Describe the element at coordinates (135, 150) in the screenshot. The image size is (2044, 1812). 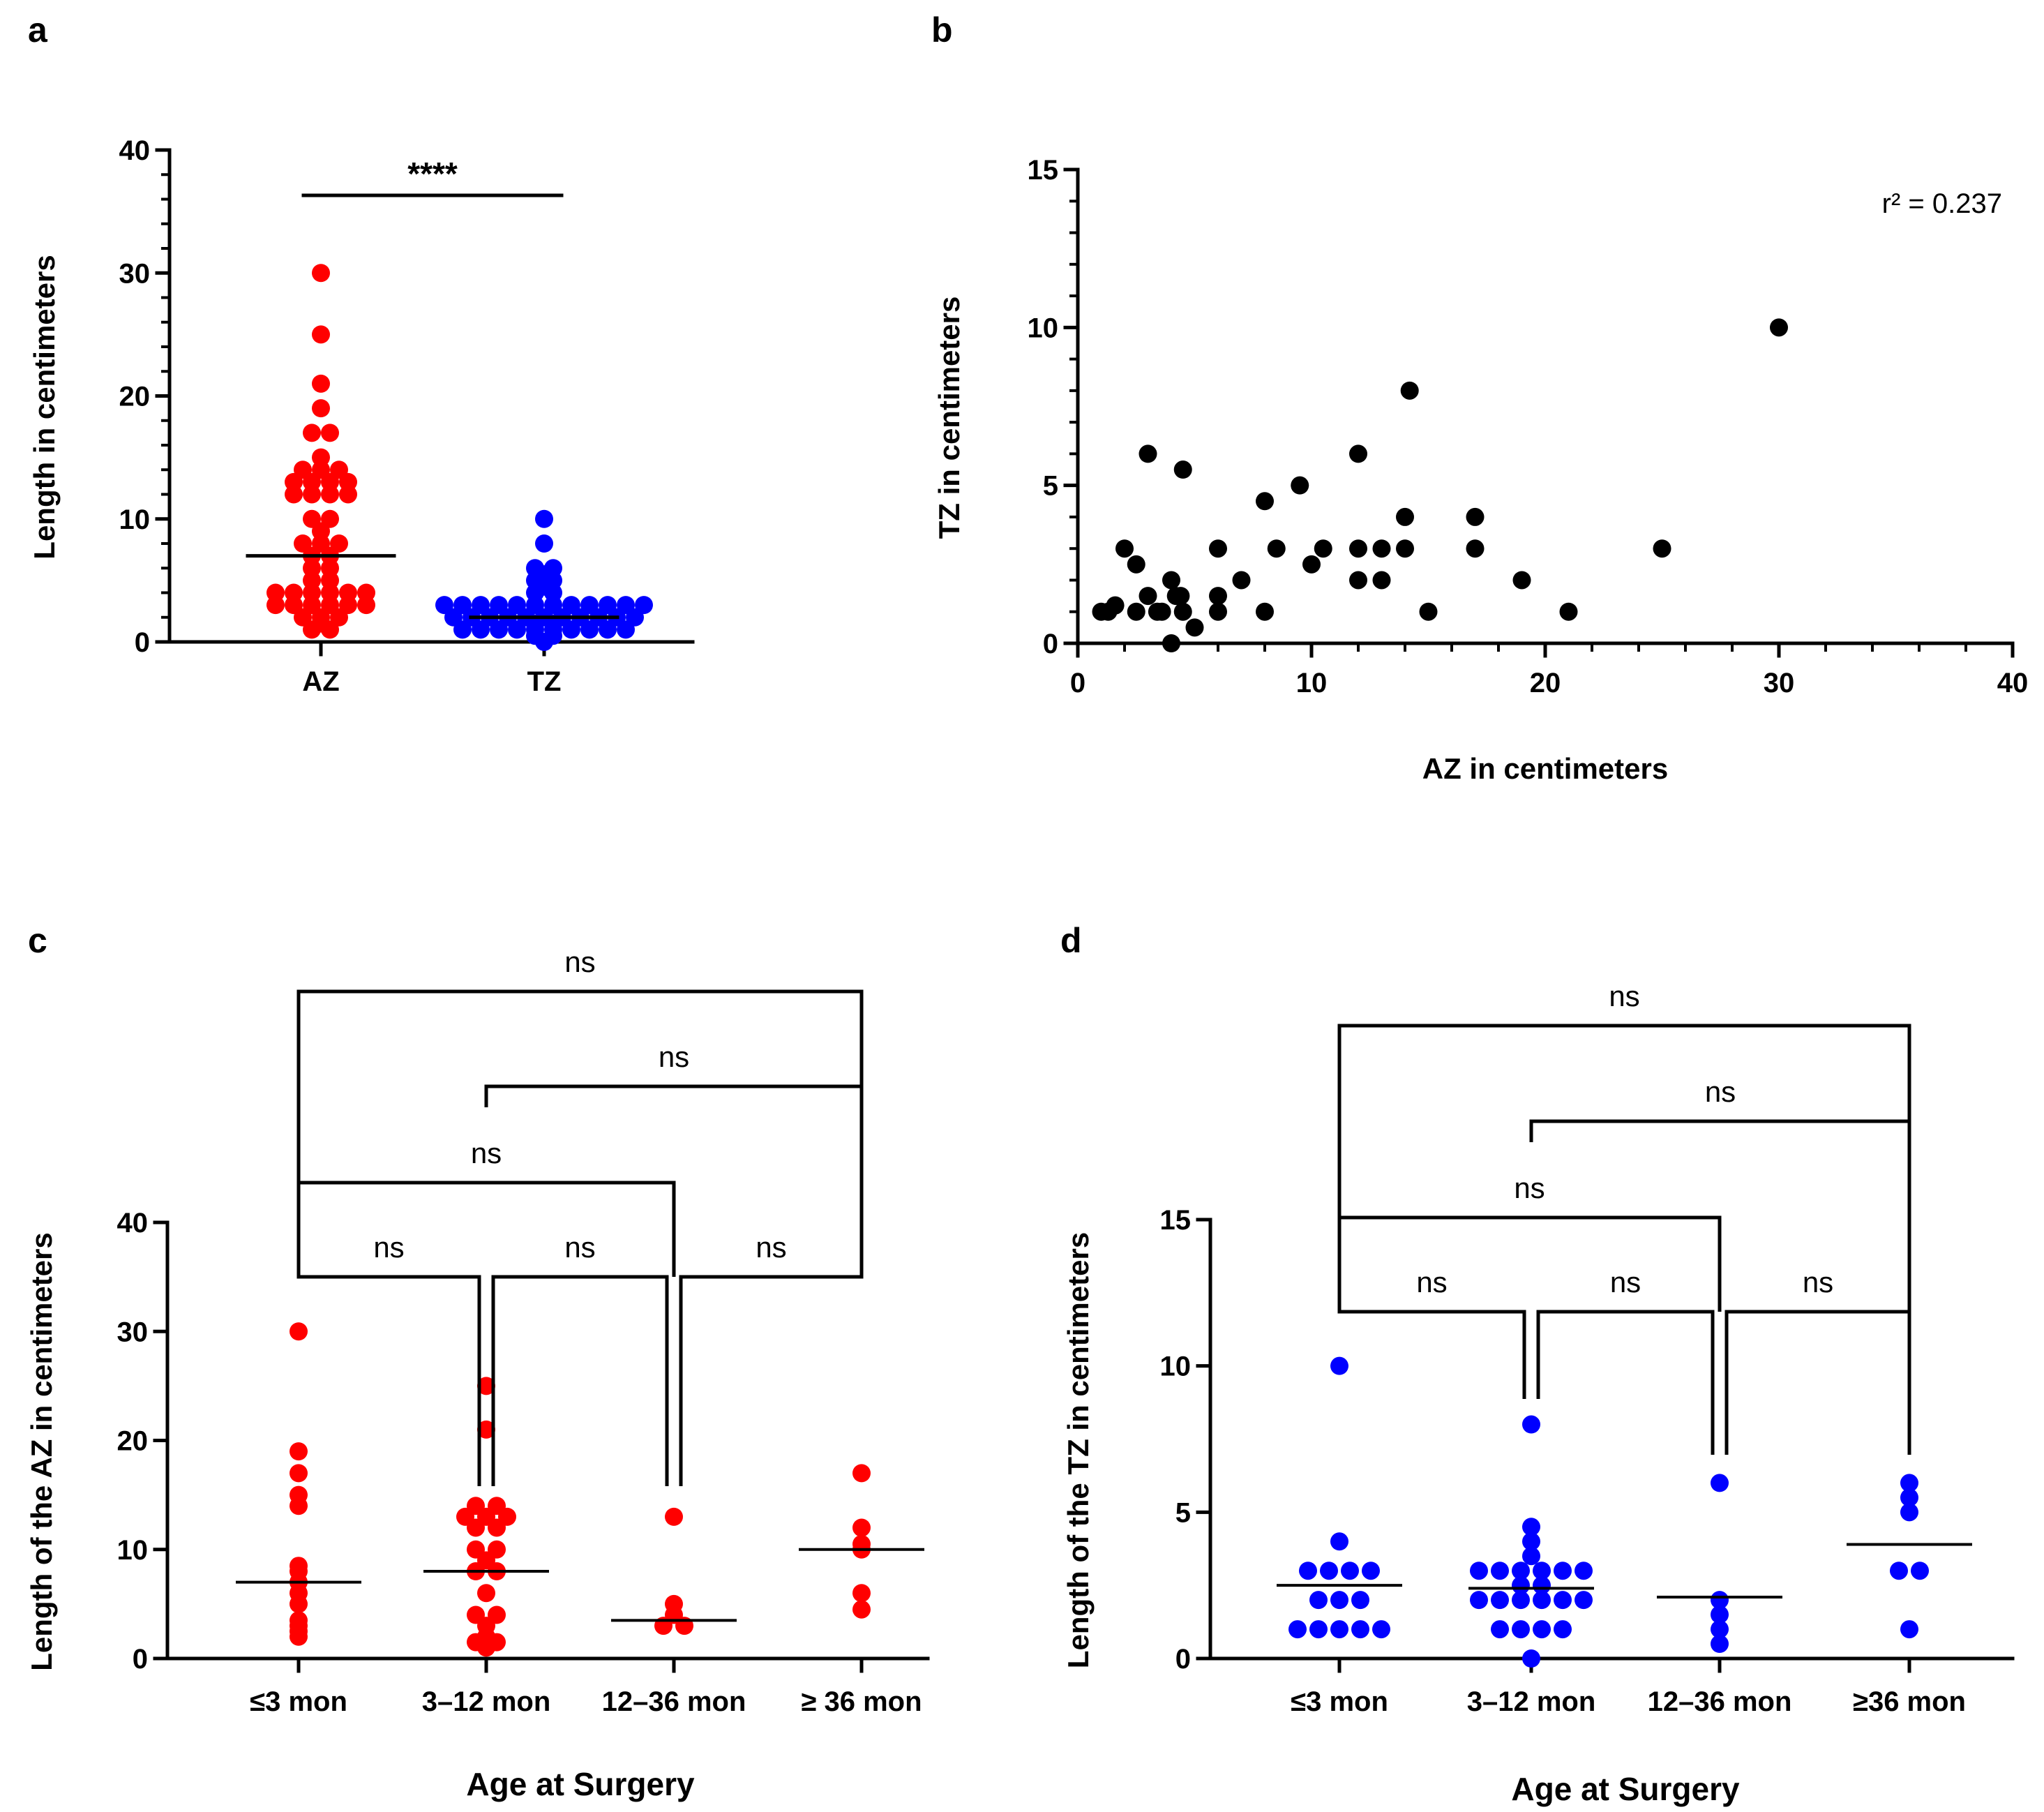
I see `y-tick-label: 40` at that location.